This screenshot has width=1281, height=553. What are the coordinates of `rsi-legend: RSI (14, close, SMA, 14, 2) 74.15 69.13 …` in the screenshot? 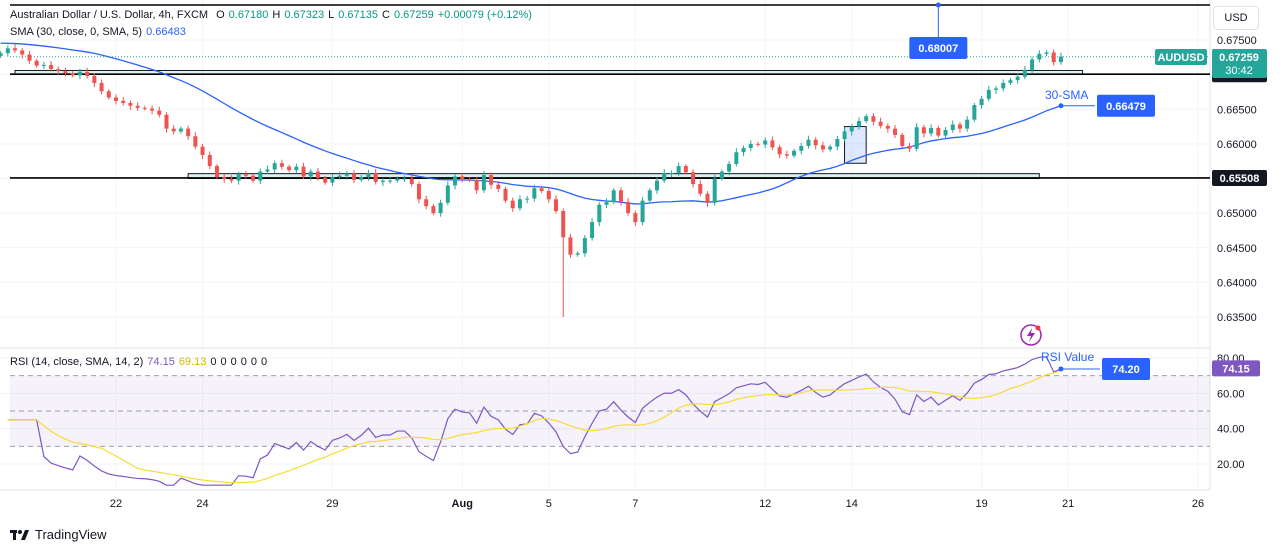 It's located at (138, 362).